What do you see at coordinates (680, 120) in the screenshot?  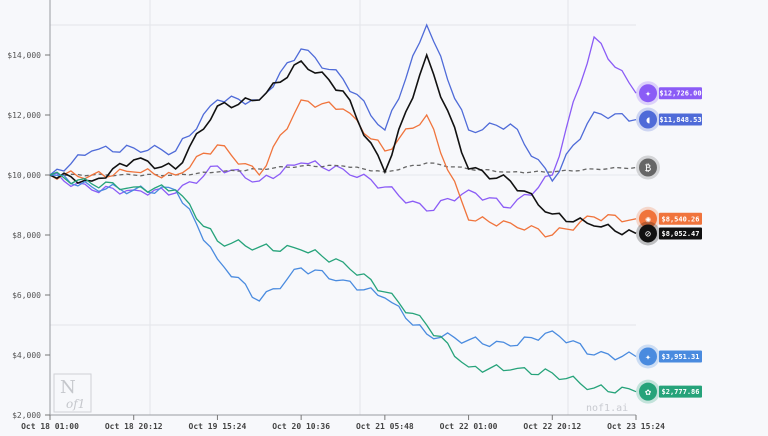 I see `end-value-label: $11,848.53` at bounding box center [680, 120].